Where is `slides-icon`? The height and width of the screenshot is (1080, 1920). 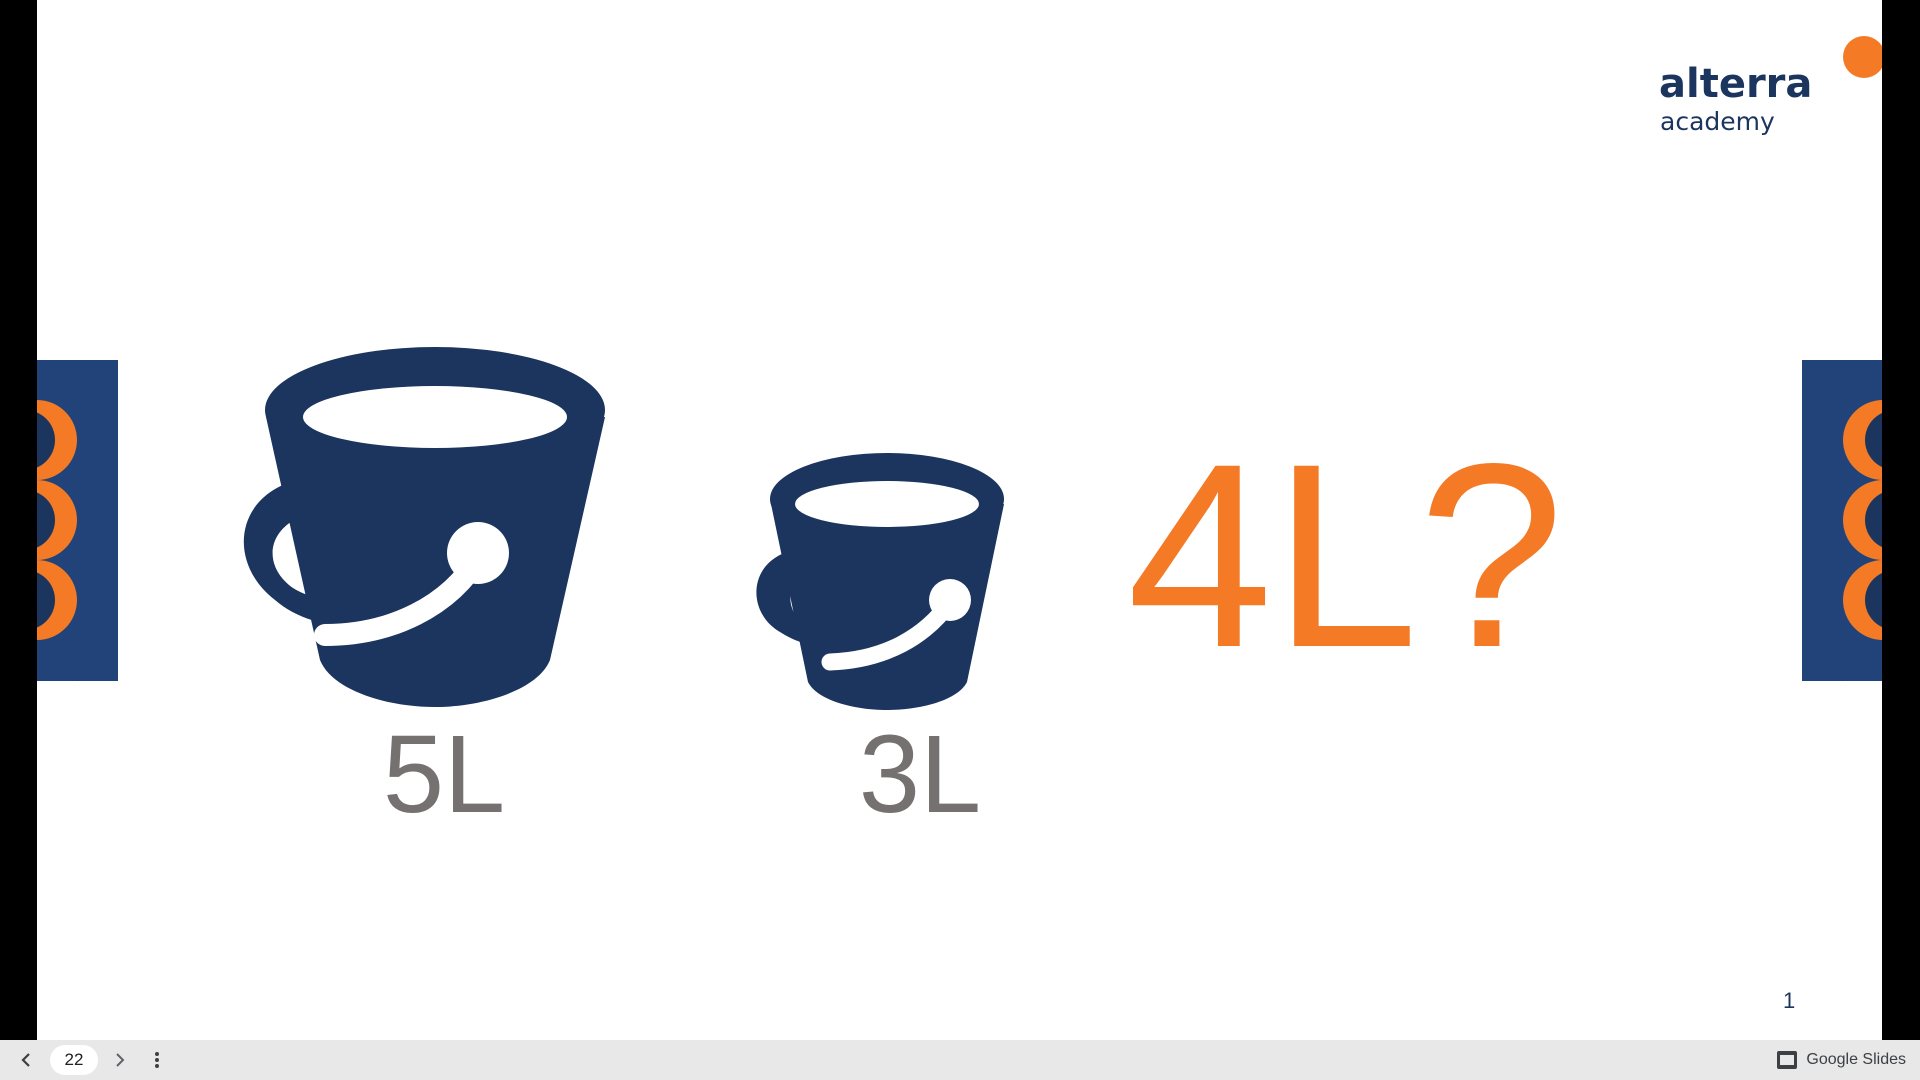 slides-icon is located at coordinates (1787, 1060).